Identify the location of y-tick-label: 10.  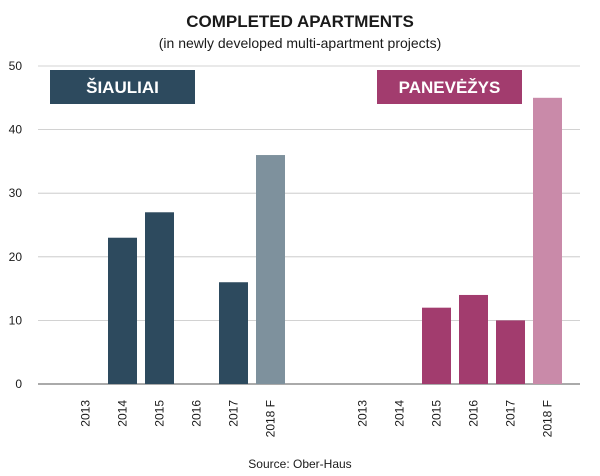
(16, 320).